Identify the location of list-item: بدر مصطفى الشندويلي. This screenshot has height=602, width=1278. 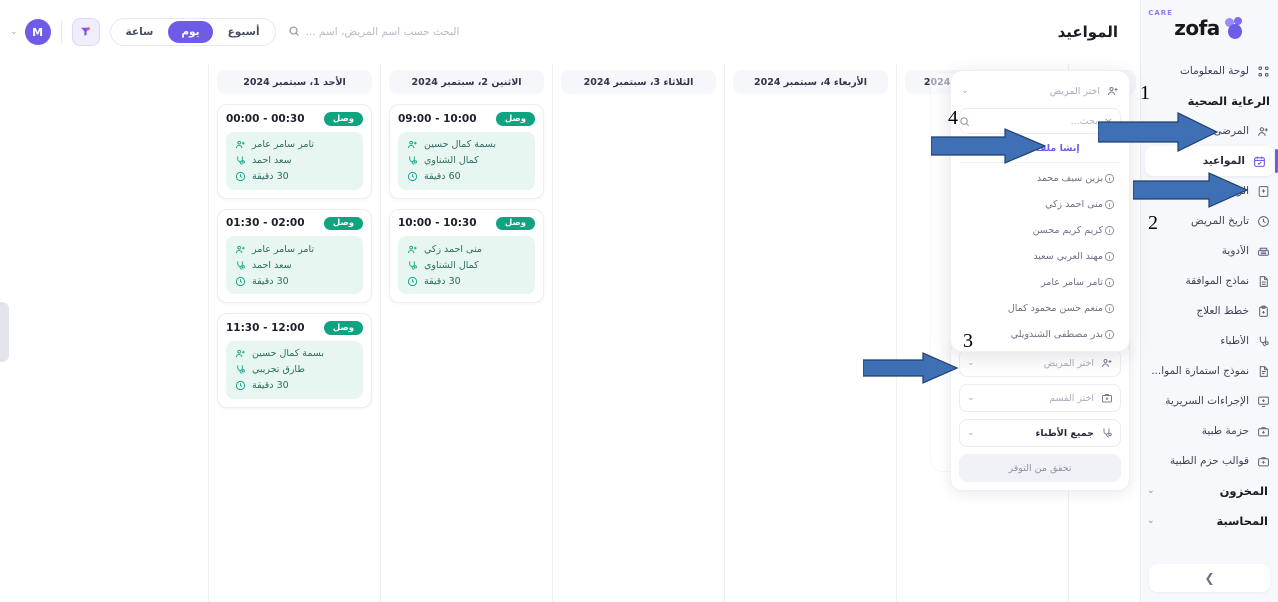
(1040, 334).